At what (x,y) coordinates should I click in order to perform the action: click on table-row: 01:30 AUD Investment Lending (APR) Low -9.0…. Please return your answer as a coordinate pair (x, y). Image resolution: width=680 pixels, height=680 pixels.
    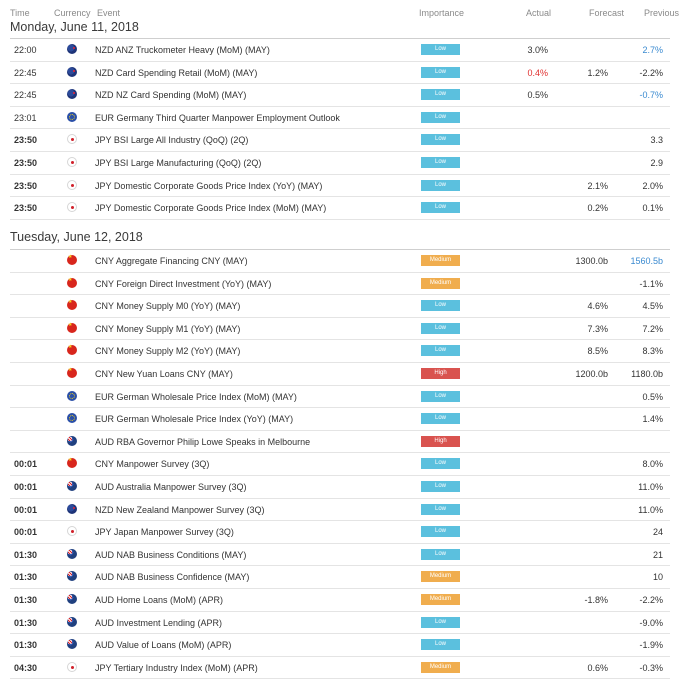
    Looking at the image, I should click on (340, 623).